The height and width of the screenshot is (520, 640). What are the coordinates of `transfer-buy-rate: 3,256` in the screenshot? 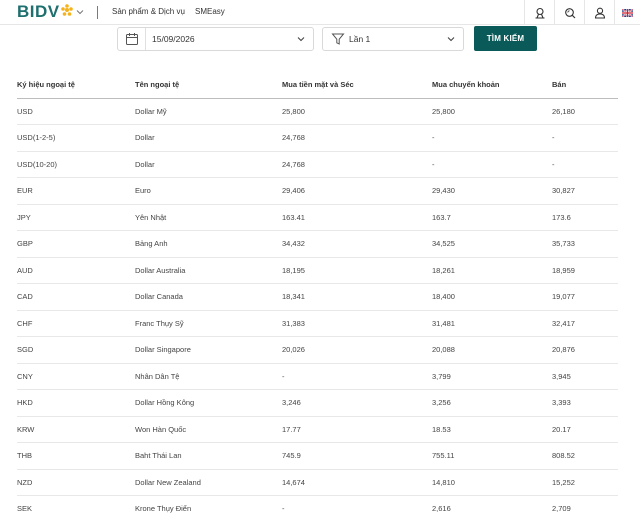 It's located at (492, 403).